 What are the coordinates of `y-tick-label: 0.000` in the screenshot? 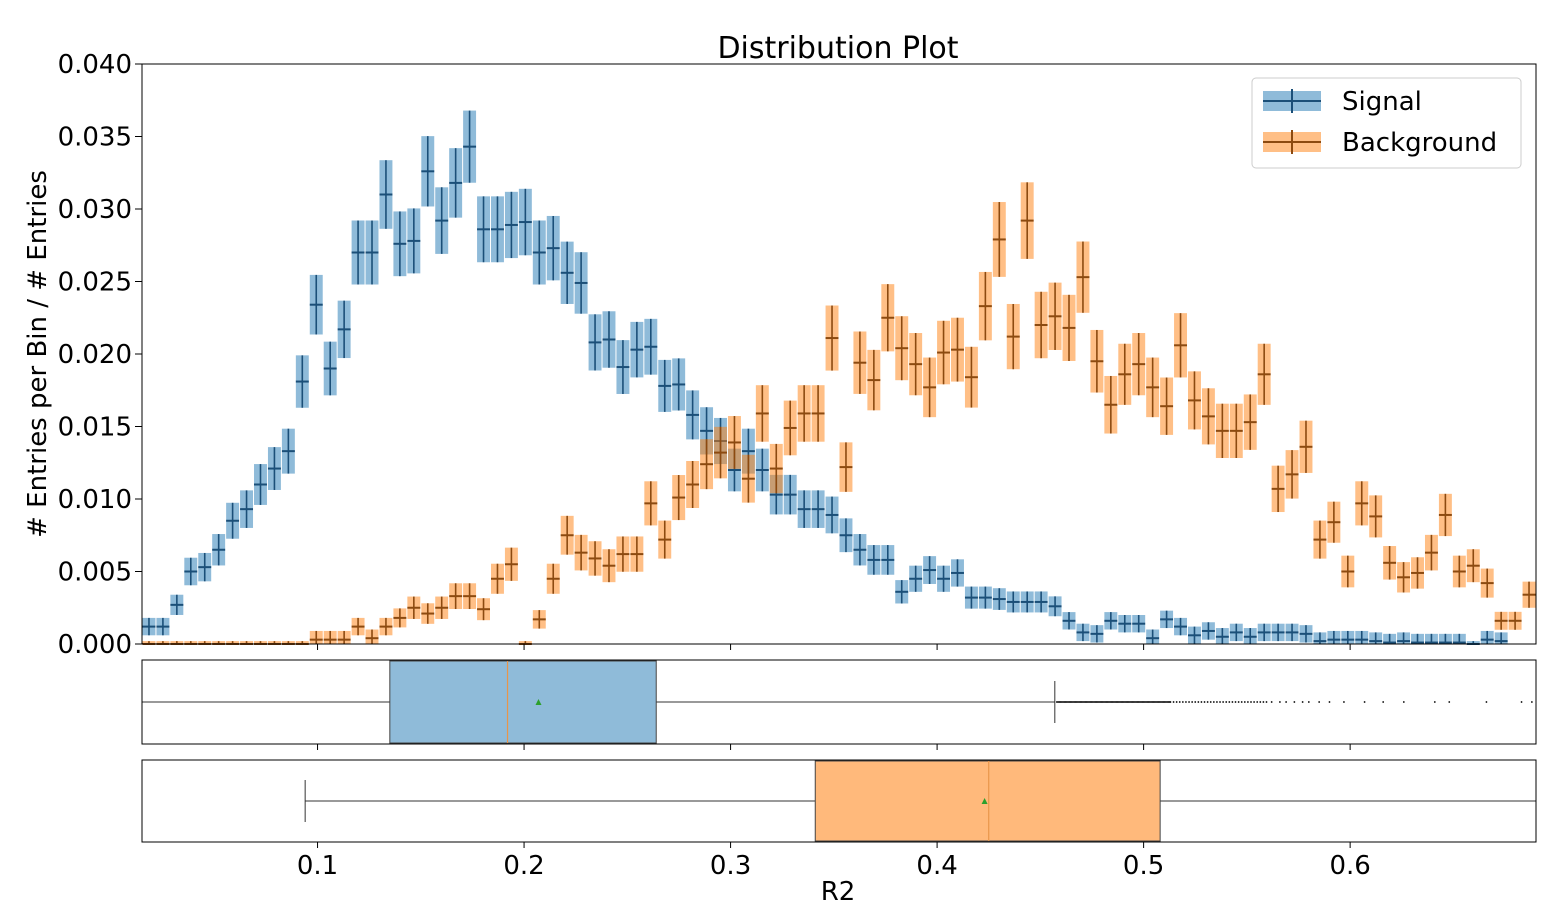 It's located at (95, 645).